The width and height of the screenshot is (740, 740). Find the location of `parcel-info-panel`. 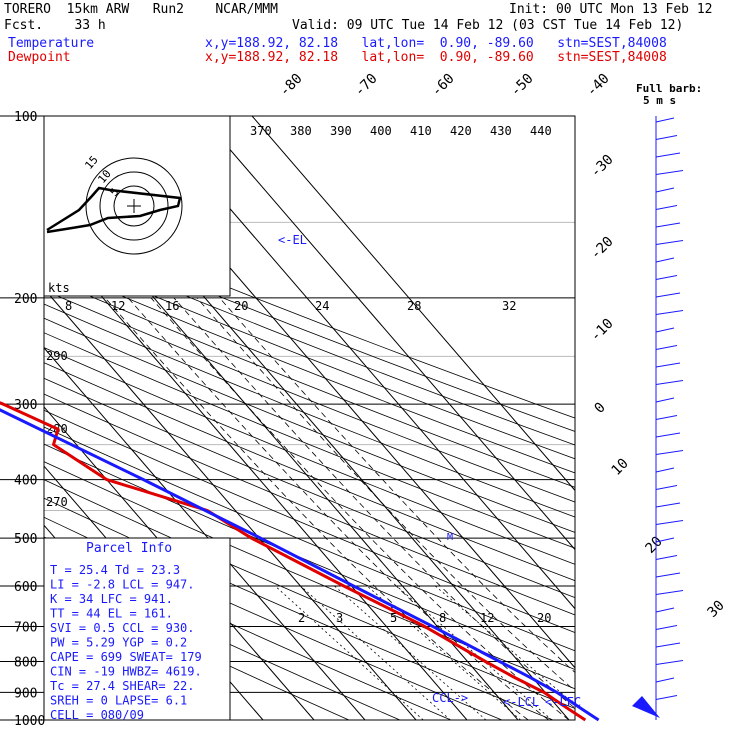

parcel-info-panel is located at coordinates (137, 629).